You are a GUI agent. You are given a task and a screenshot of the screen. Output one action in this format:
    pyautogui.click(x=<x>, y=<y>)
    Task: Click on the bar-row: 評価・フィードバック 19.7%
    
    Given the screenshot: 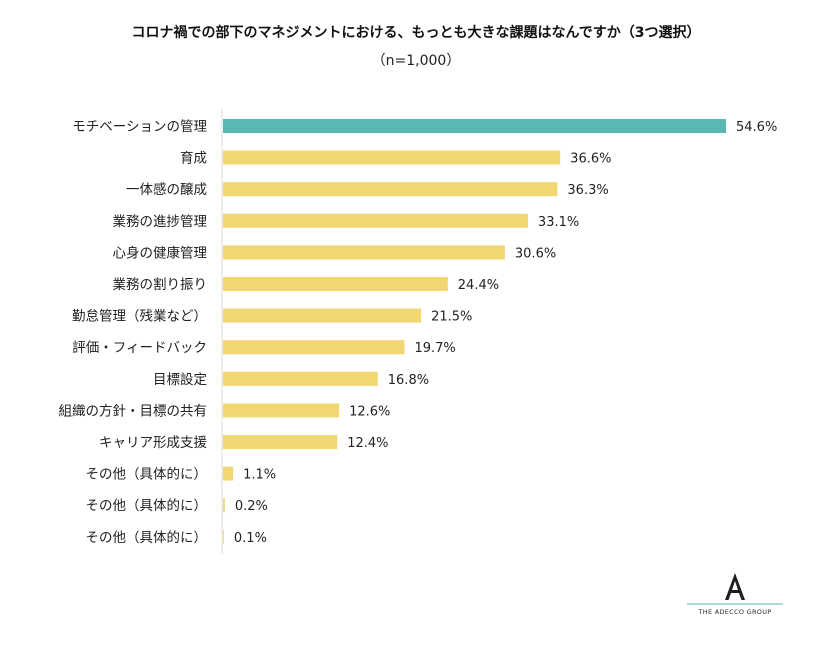 What is the action you would take?
    pyautogui.click(x=264, y=348)
    